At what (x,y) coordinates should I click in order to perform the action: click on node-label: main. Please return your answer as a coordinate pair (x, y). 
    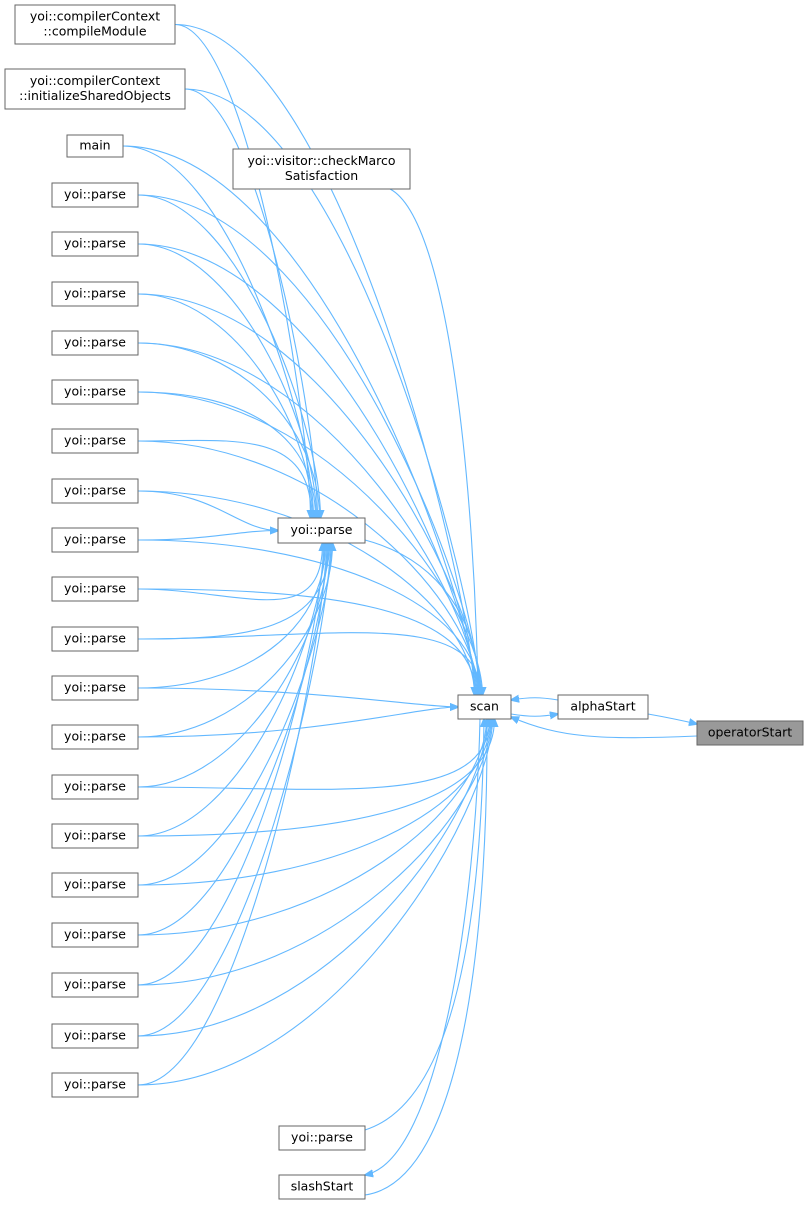
    Looking at the image, I should click on (94, 145).